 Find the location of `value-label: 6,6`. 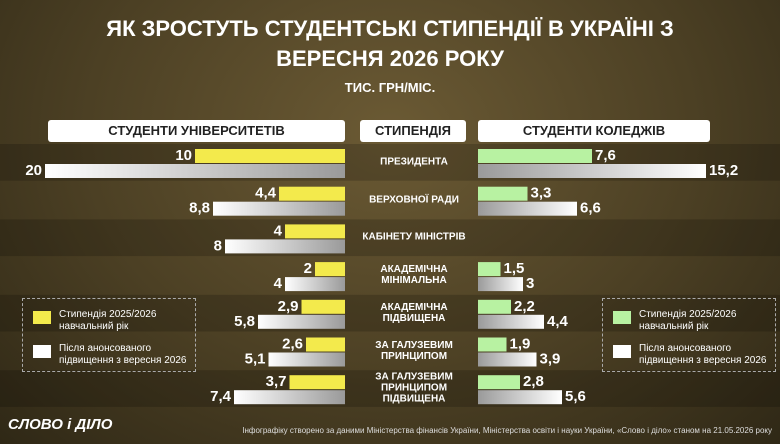

value-label: 6,6 is located at coordinates (590, 208).